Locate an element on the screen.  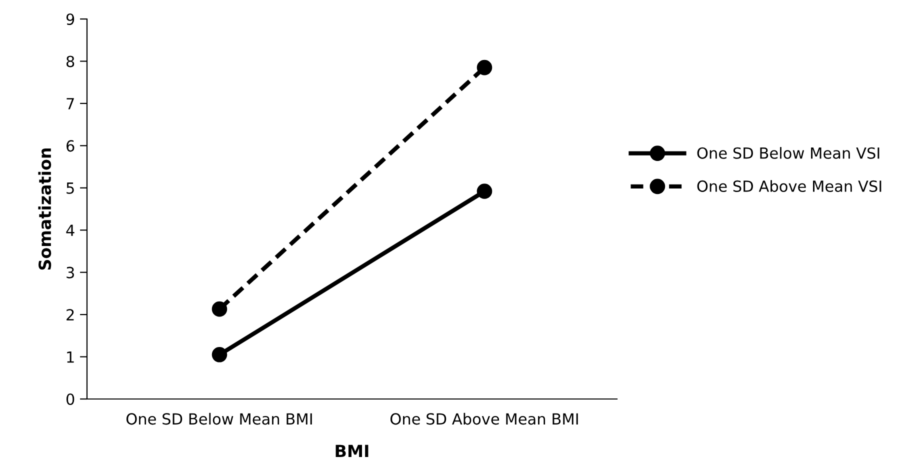
x-axis-title: BMI is located at coordinates (352, 451).